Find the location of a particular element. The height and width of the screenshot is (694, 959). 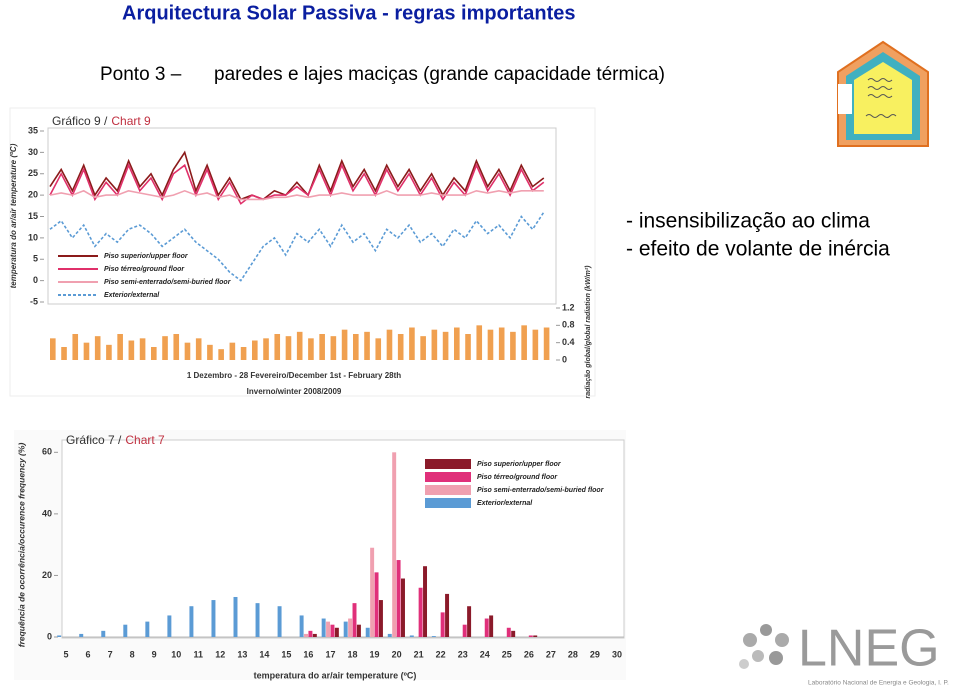

axis-label: radiação global/global radiation (kW/m²) is located at coordinates (588, 332).